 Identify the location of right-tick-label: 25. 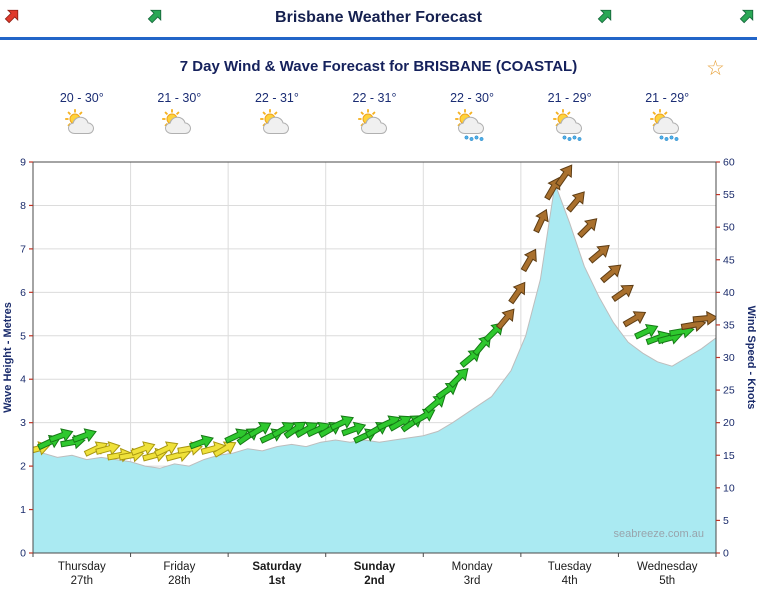
(729, 391).